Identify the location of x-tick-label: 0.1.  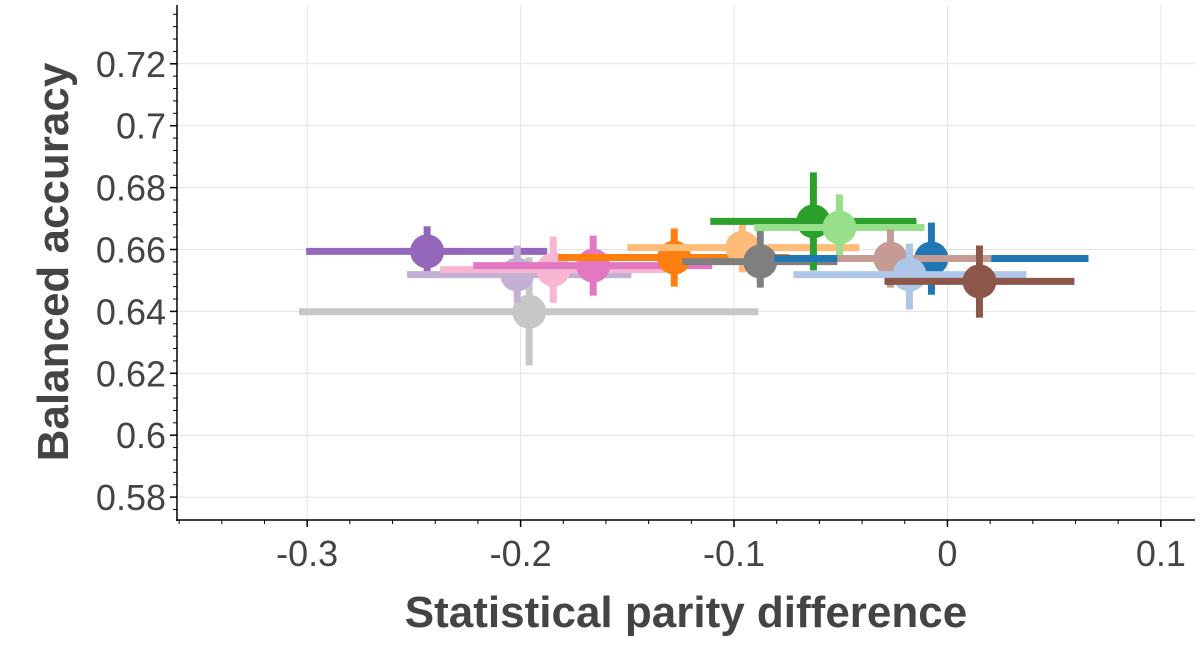
(1161, 553).